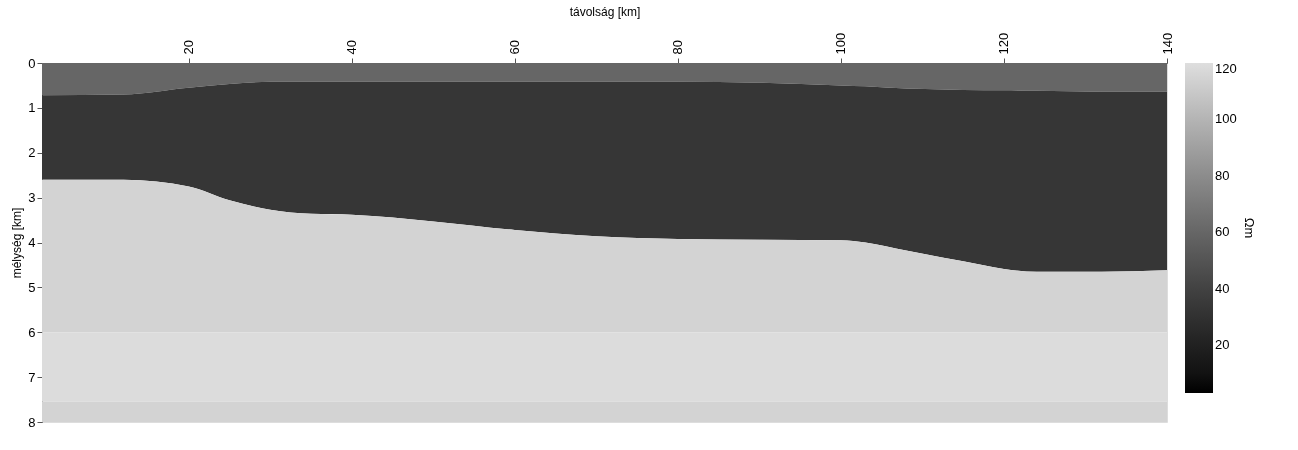 The height and width of the screenshot is (450, 1298). I want to click on color-bar-label: 60, so click(1222, 232).